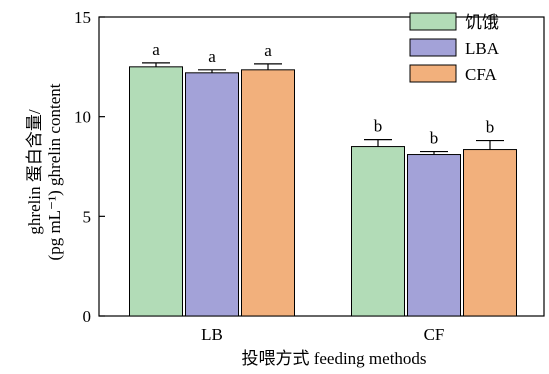  Describe the element at coordinates (34, 171) in the screenshot. I see `y-axis-label-line1: ghrelin 蛋白含量/` at that location.